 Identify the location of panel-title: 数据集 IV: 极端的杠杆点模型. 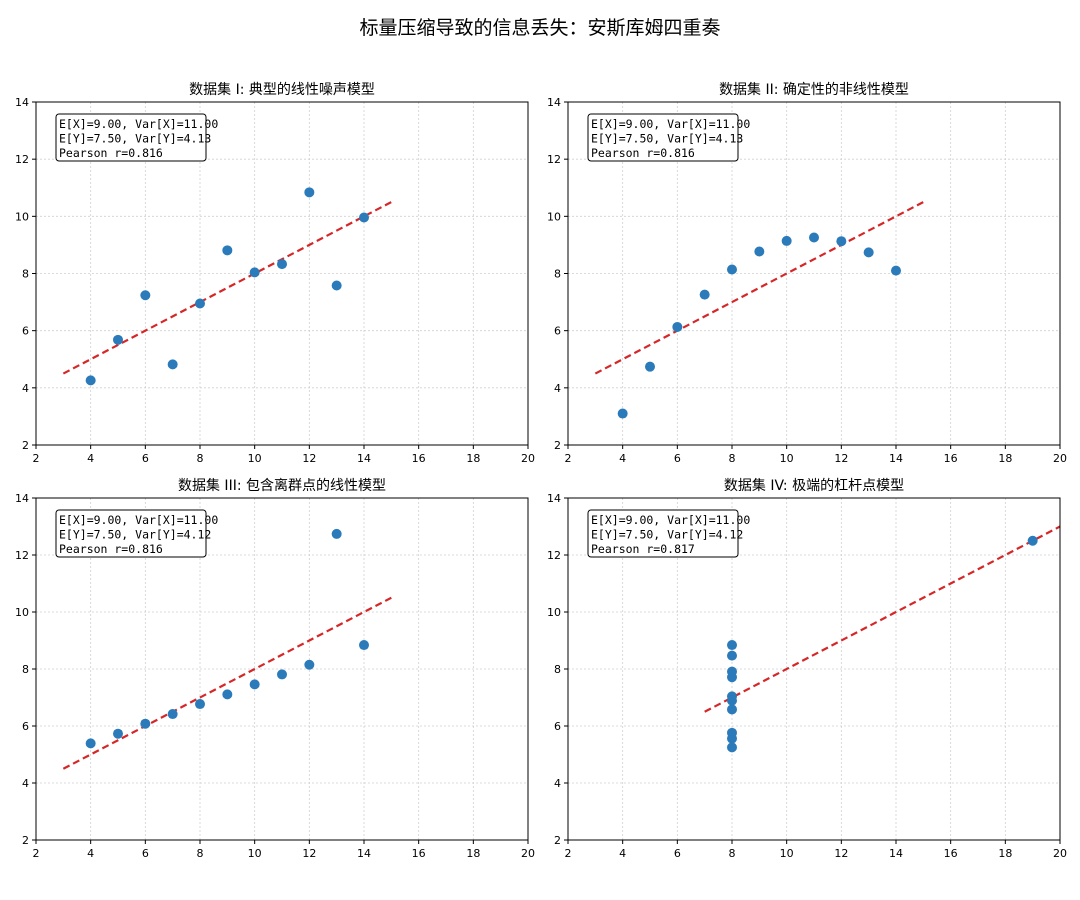
(814, 485).